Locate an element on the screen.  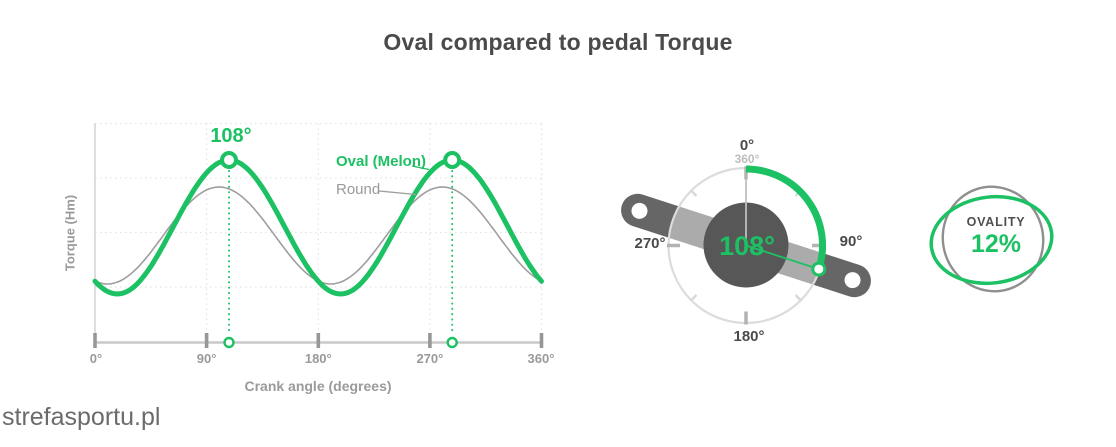
round-ring-outline is located at coordinates (993, 239).